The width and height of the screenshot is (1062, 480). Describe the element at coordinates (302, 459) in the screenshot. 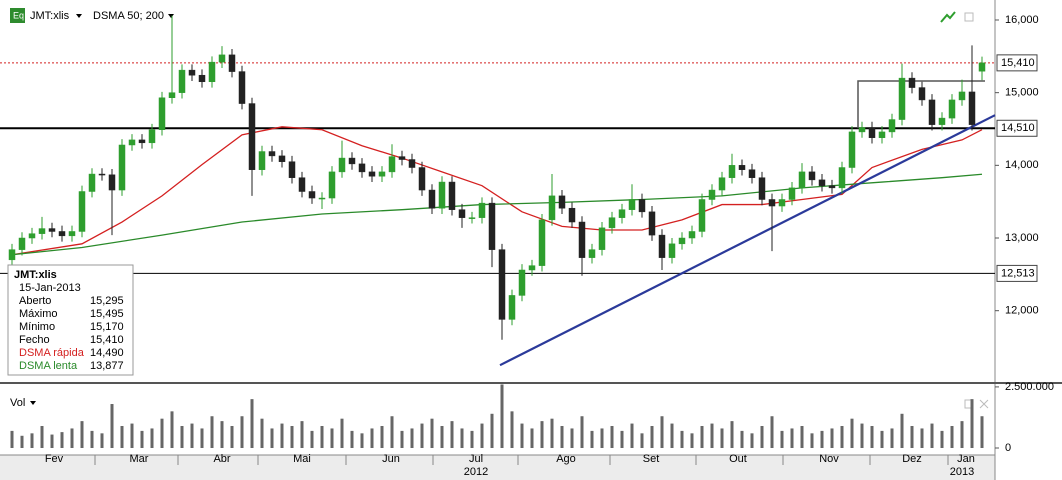

I see `x-tick-label: Mai` at that location.